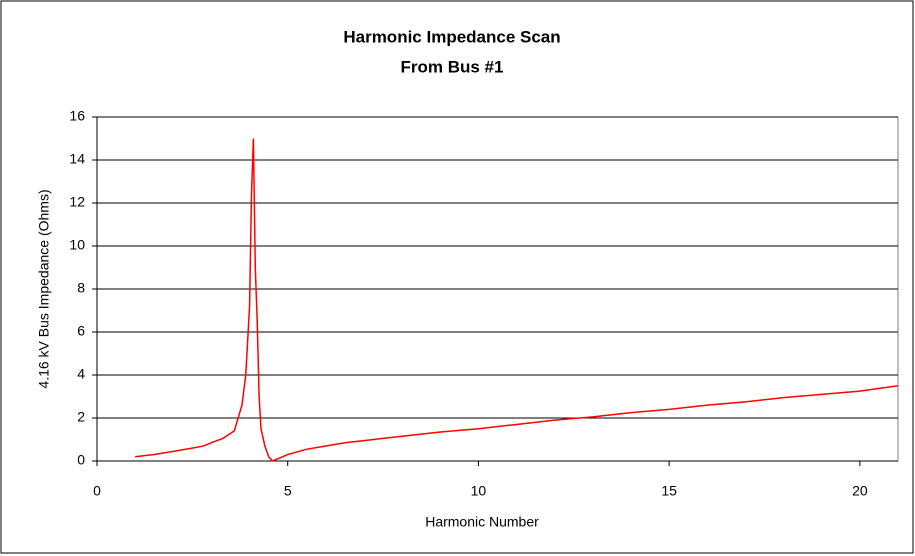  I want to click on y-tick-label: 8, so click(81, 288).